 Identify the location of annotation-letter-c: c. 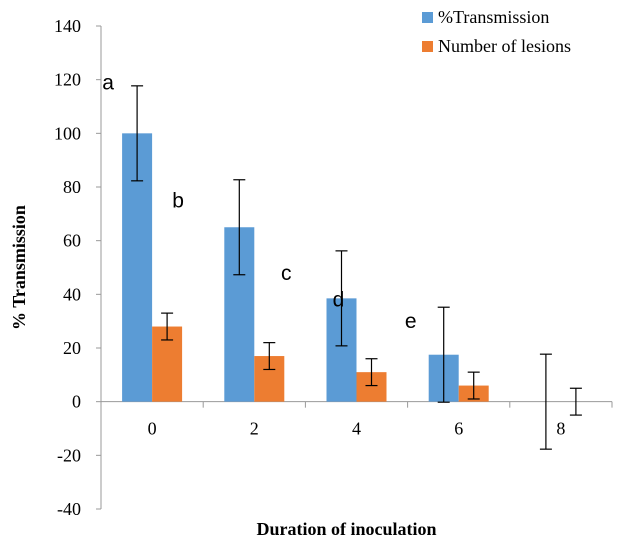
(286, 273).